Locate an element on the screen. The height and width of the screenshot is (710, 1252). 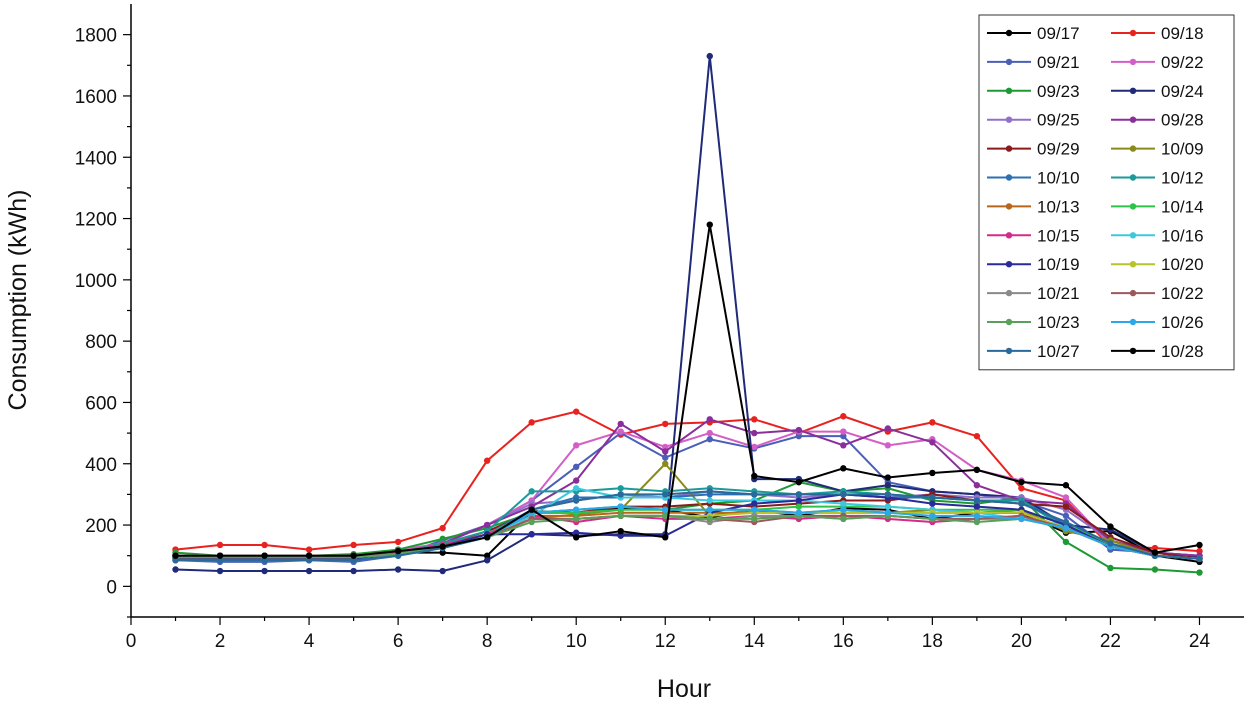
legend-label: 10/12 is located at coordinates (1182, 178).